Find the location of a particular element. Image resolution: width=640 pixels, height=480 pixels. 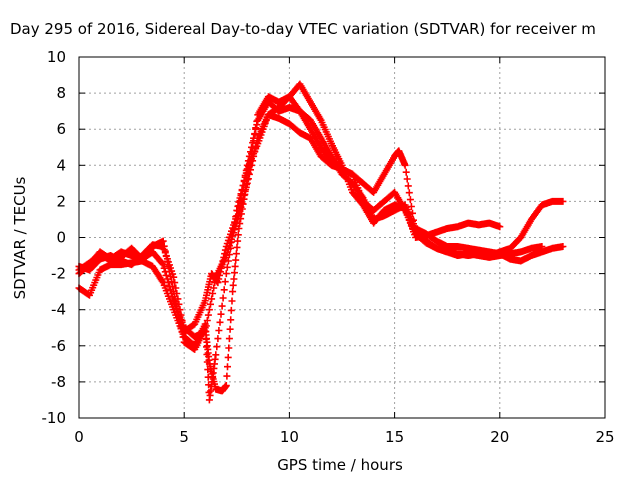

y-tick-label: -6 is located at coordinates (58, 346).